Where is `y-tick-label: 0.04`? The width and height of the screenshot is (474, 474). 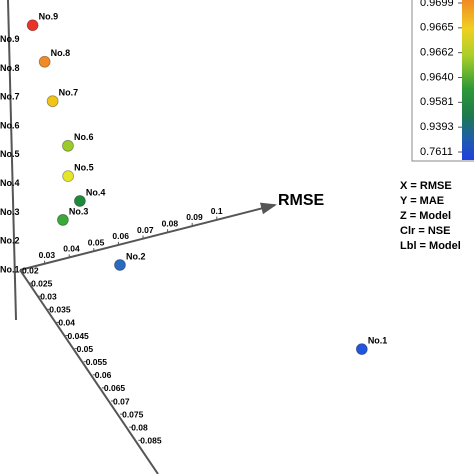 y-tick-label: 0.04 is located at coordinates (66, 323).